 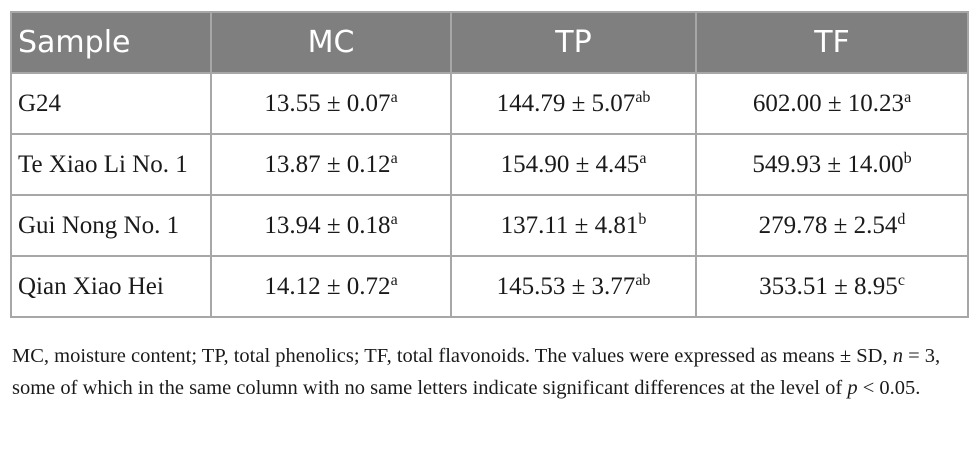 I want to click on tf-cell: 353.51 ± 8.95c, so click(x=832, y=286).